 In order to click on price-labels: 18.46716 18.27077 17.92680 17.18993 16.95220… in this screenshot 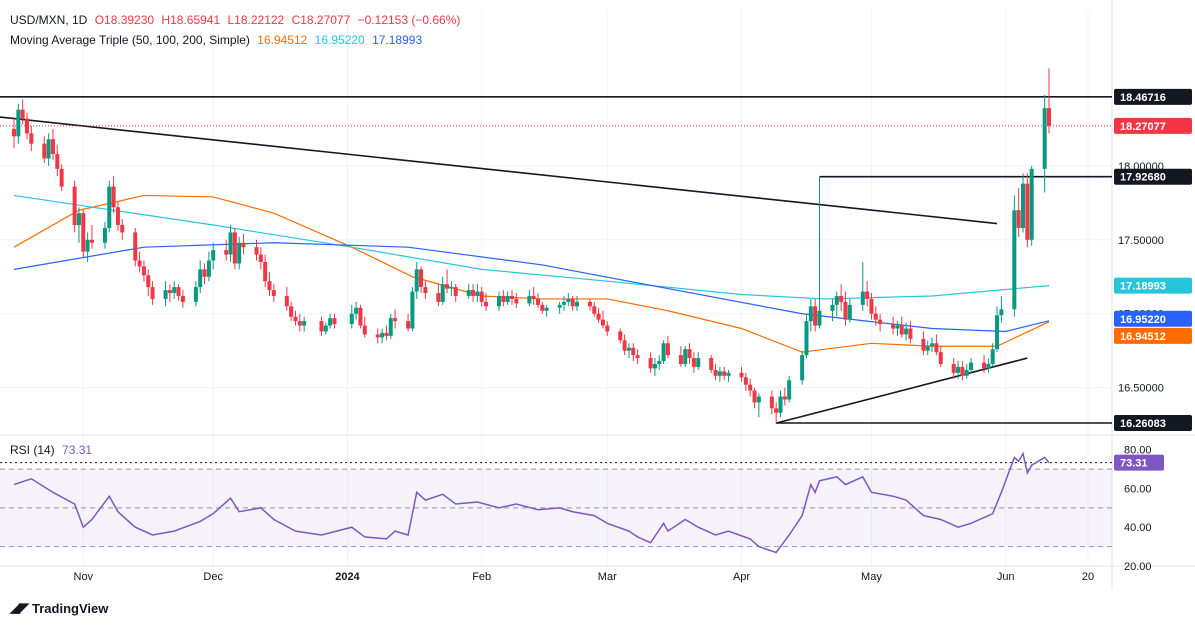, I will do `click(1153, 279)`.